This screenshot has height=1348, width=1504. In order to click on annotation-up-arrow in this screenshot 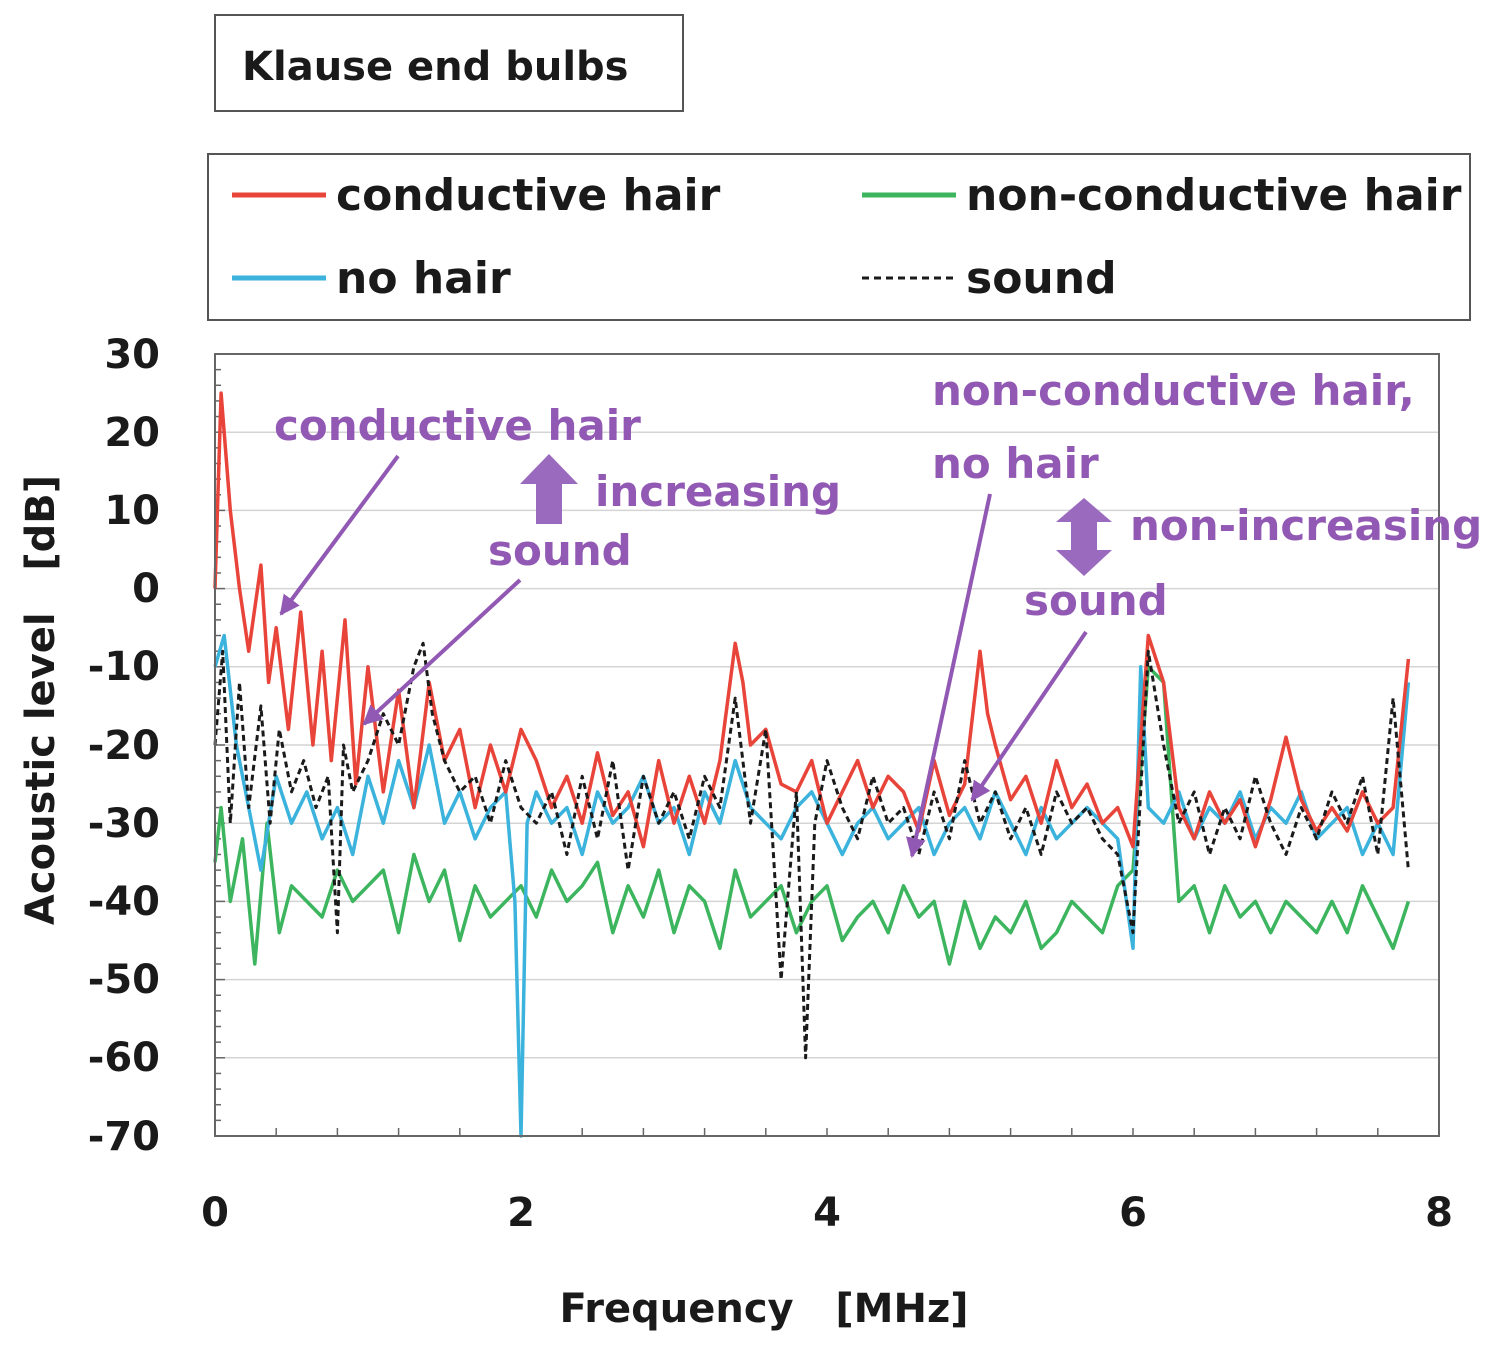, I will do `click(549, 489)`.